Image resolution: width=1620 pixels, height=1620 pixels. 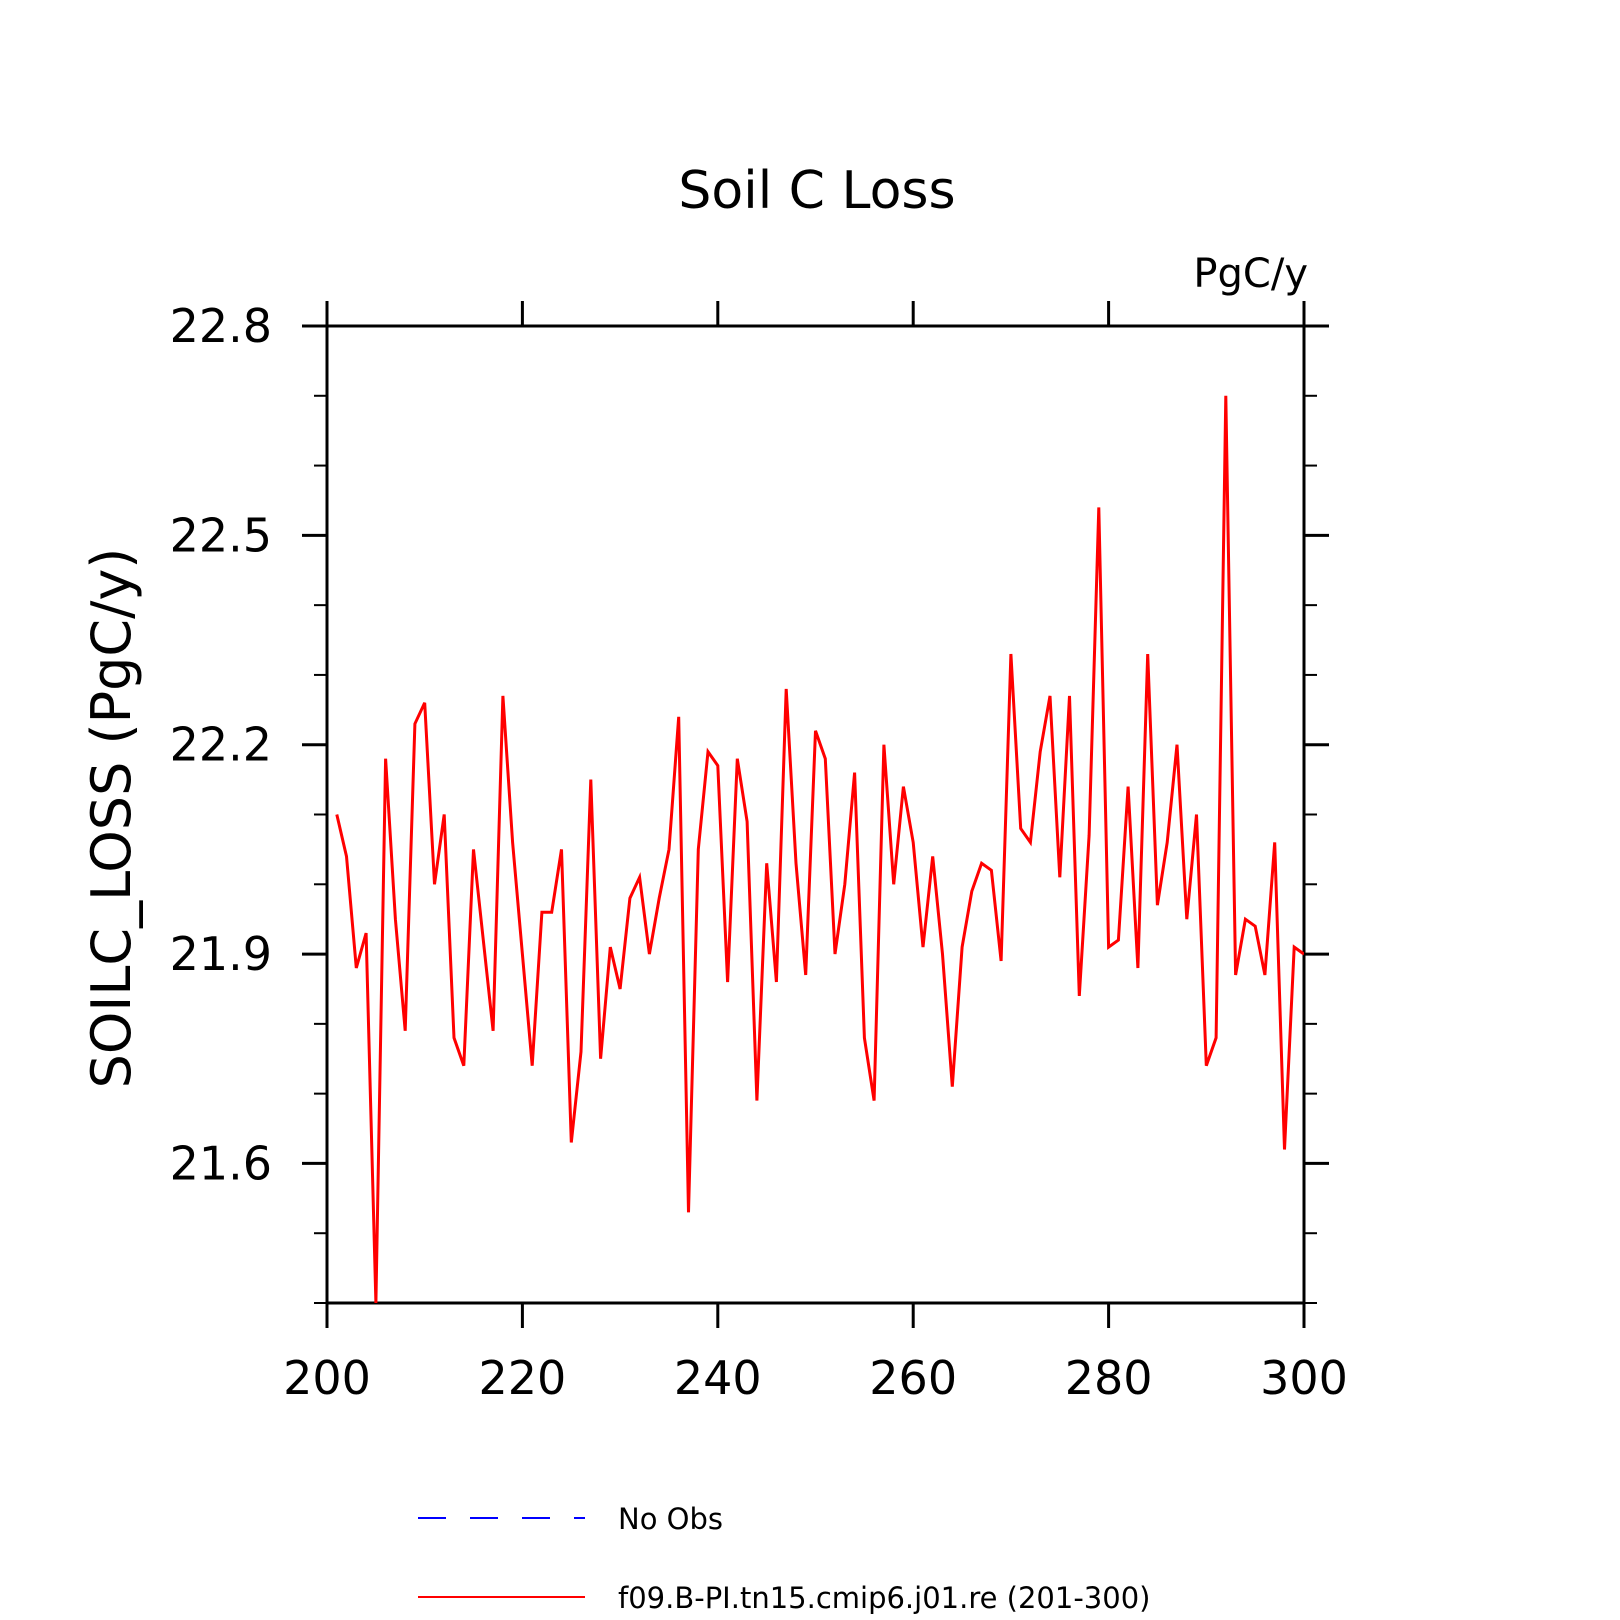 What do you see at coordinates (884, 1598) in the screenshot?
I see `legend-label-model: f09.B-PI.tn15.cmip6.j01.re (201-300)` at bounding box center [884, 1598].